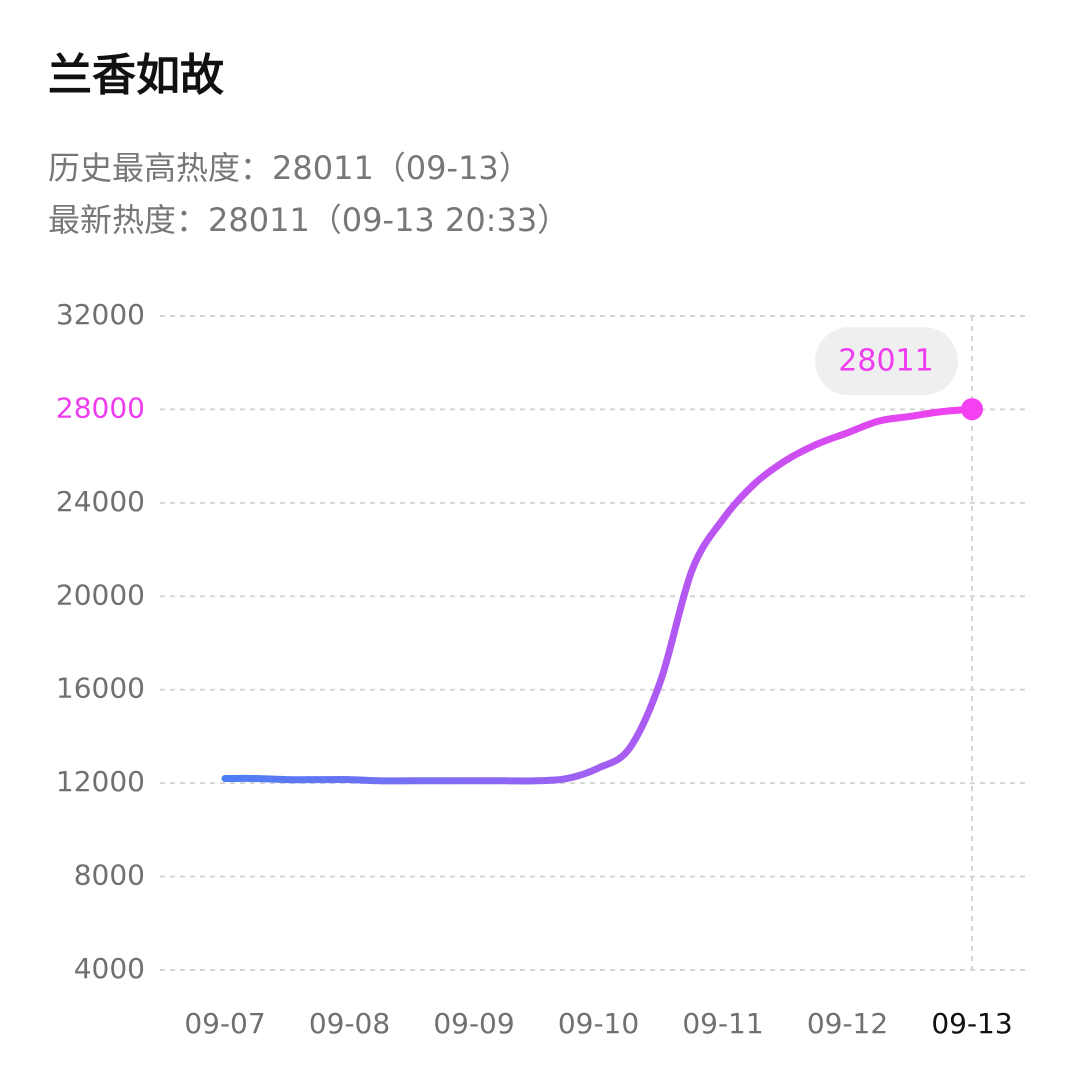  I want to click on y-tick-label: 16000, so click(100, 688).